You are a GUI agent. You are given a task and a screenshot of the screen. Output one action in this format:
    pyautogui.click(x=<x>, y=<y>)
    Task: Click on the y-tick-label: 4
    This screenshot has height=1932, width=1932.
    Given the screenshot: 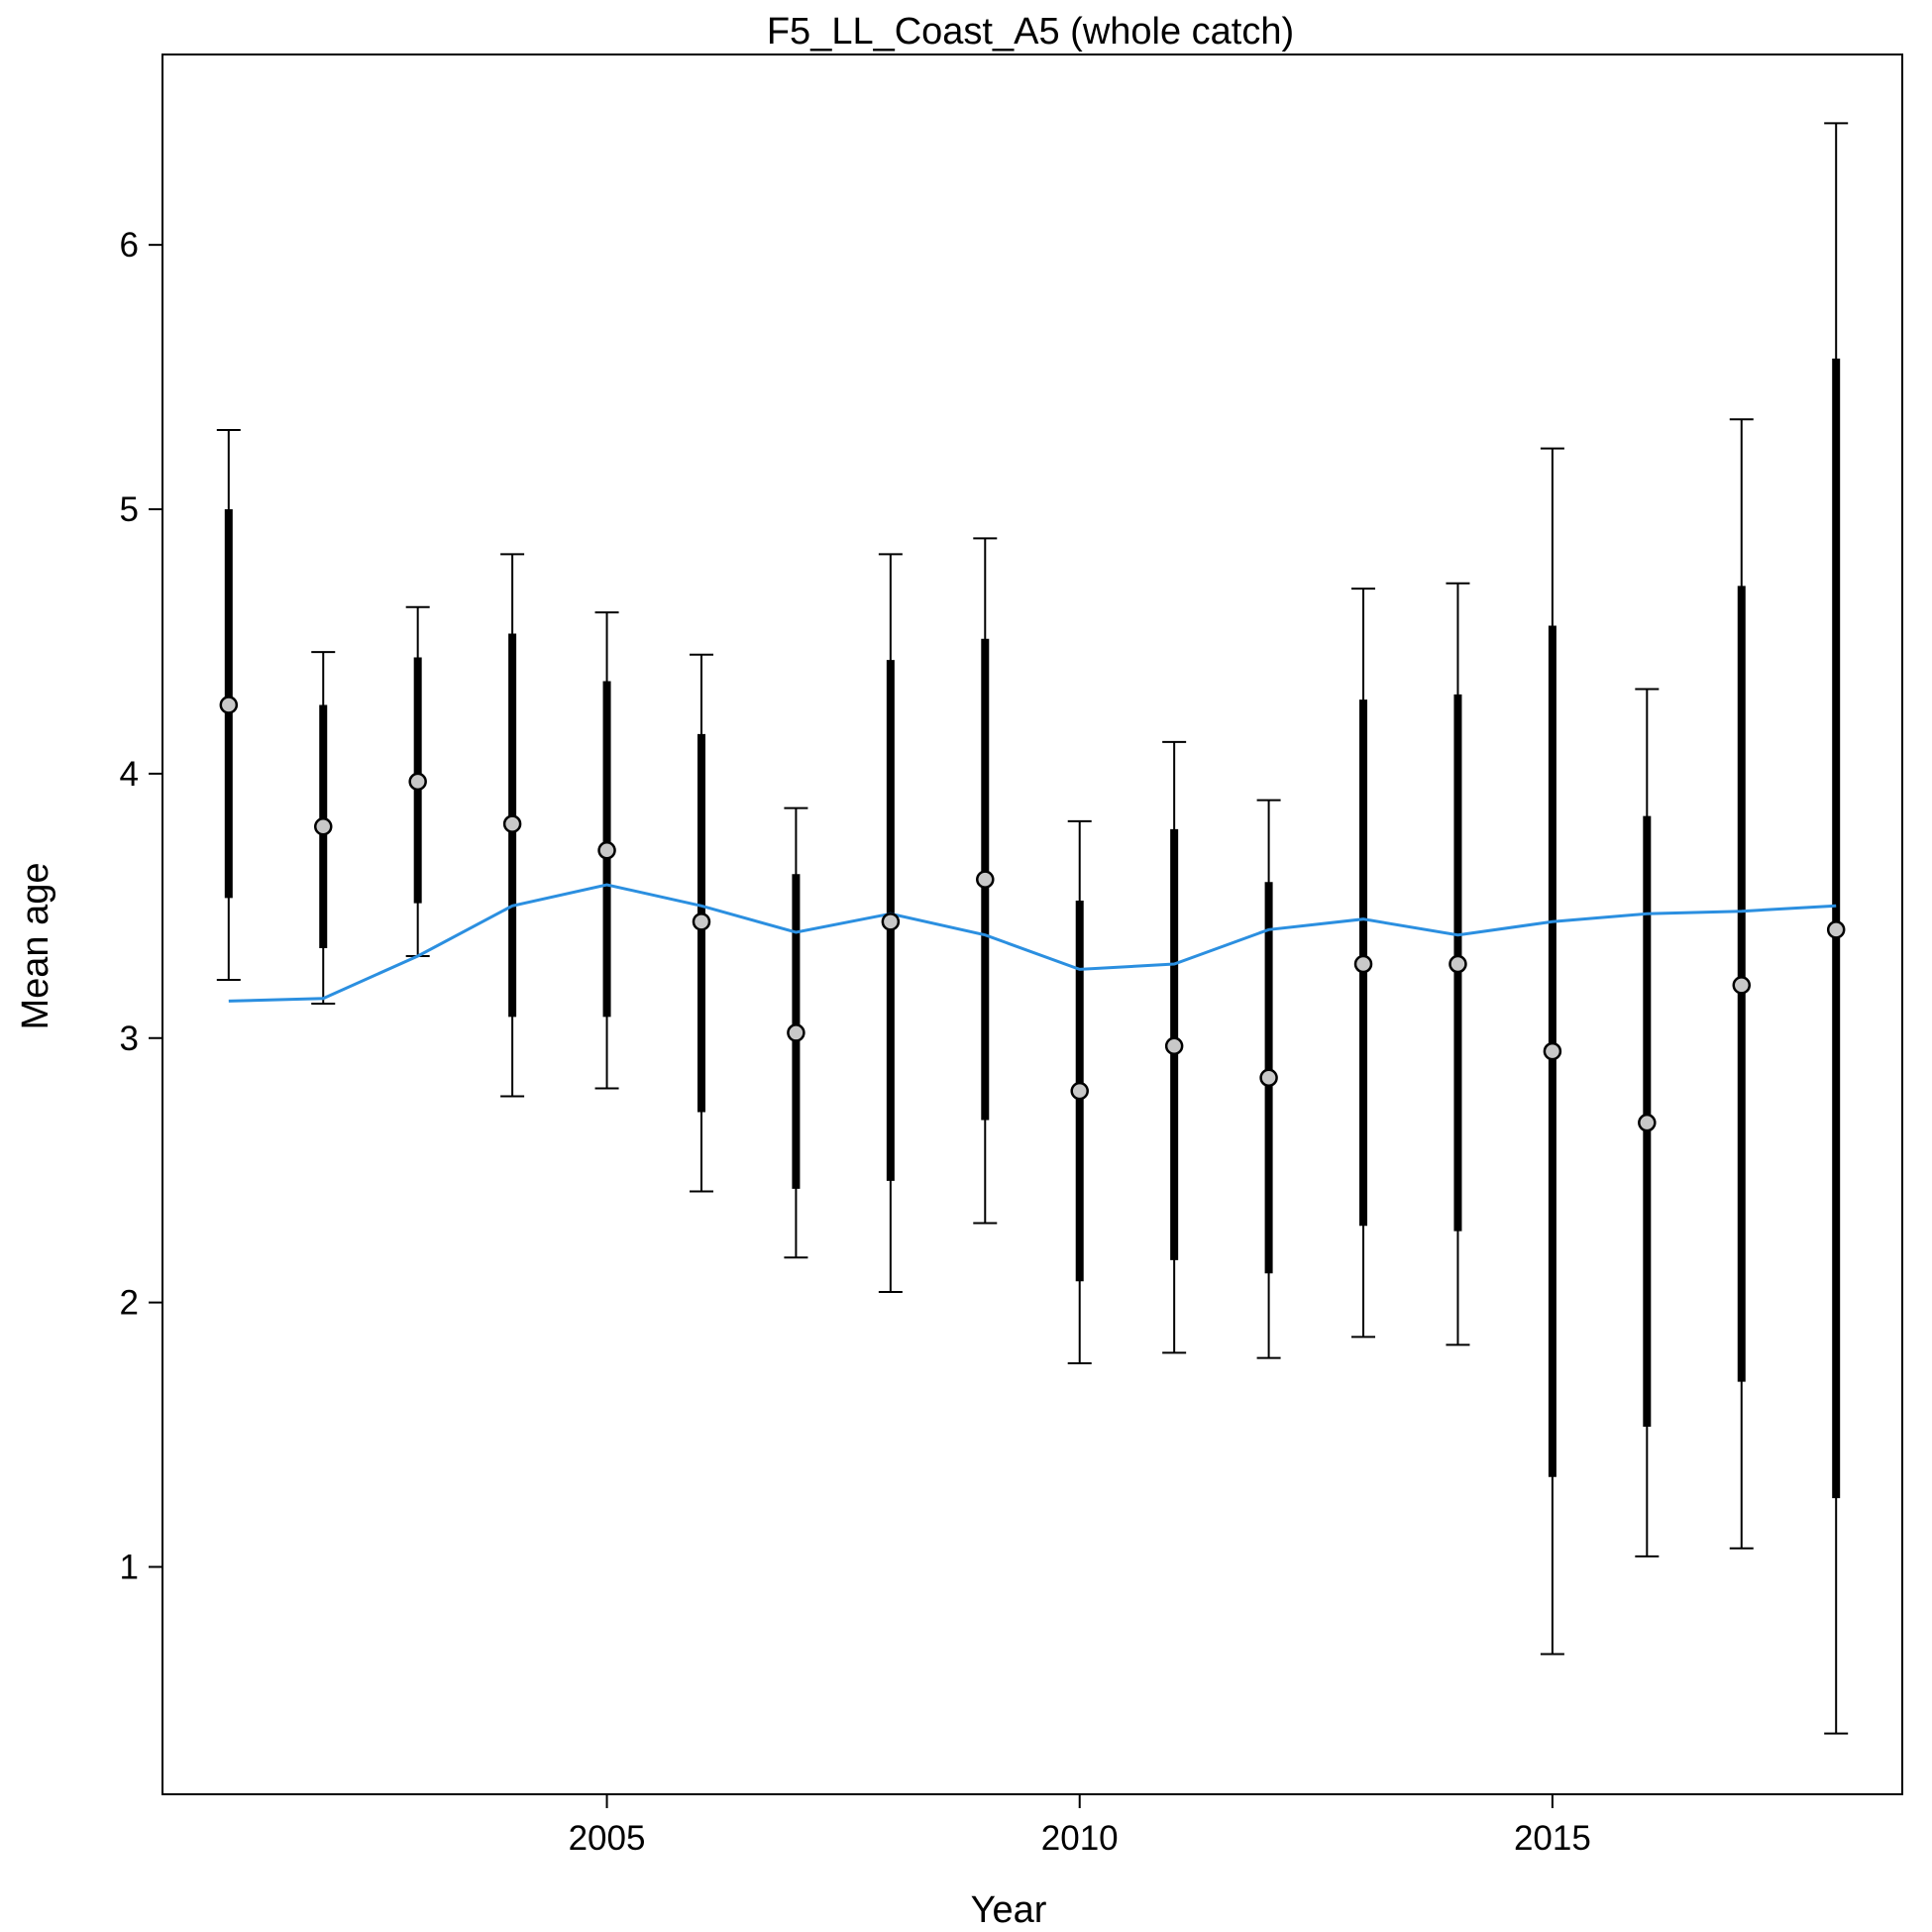 What is the action you would take?
    pyautogui.click(x=129, y=775)
    